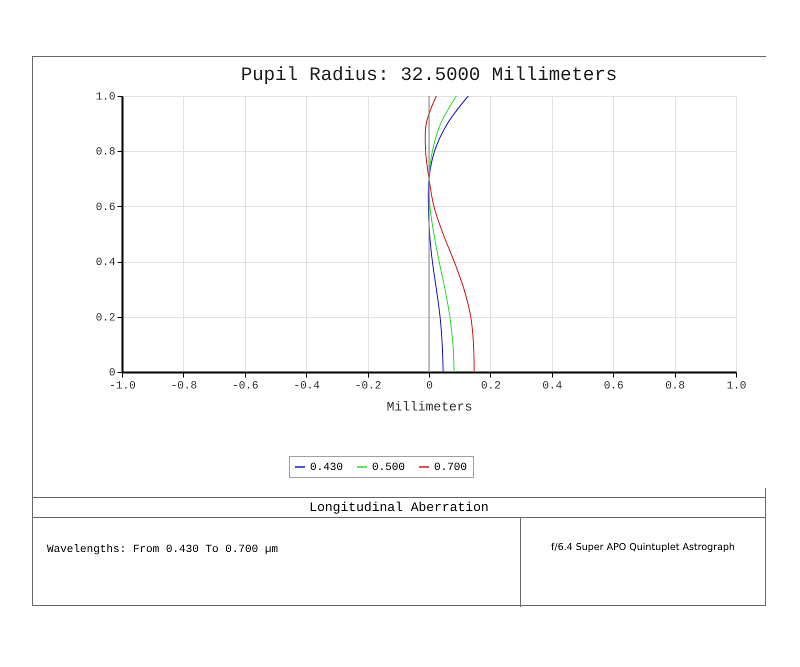  Describe the element at coordinates (106, 318) in the screenshot. I see `y-tick-label: 0.2` at that location.